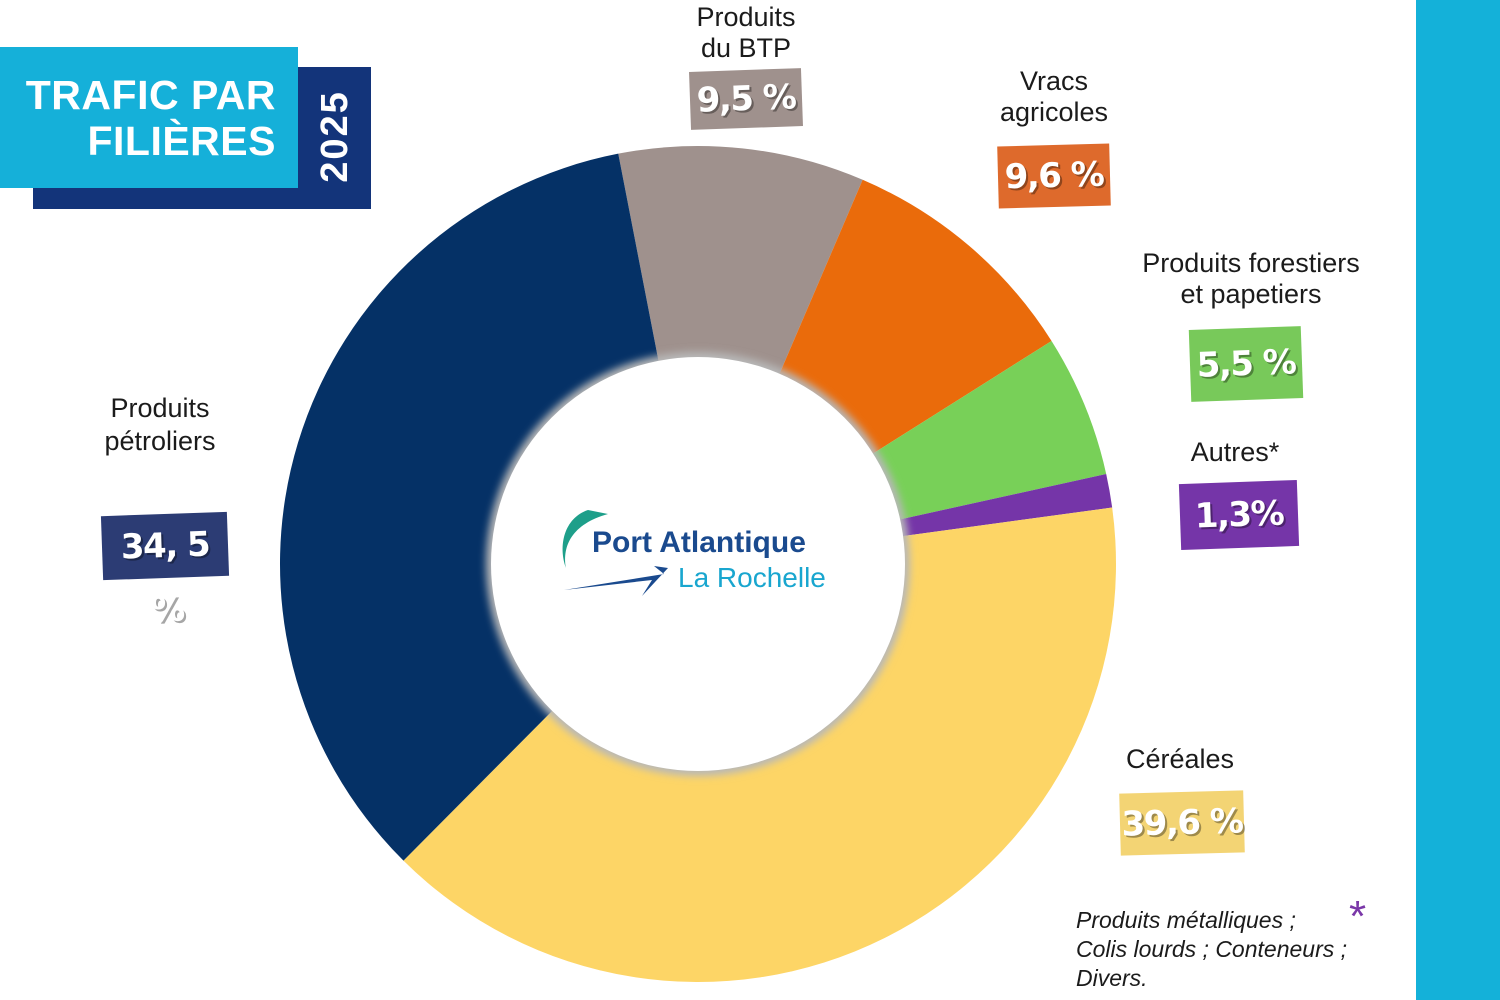 The width and height of the screenshot is (1500, 1000). What do you see at coordinates (160, 424) in the screenshot?
I see `label-petroliers: Produits pétroliers` at bounding box center [160, 424].